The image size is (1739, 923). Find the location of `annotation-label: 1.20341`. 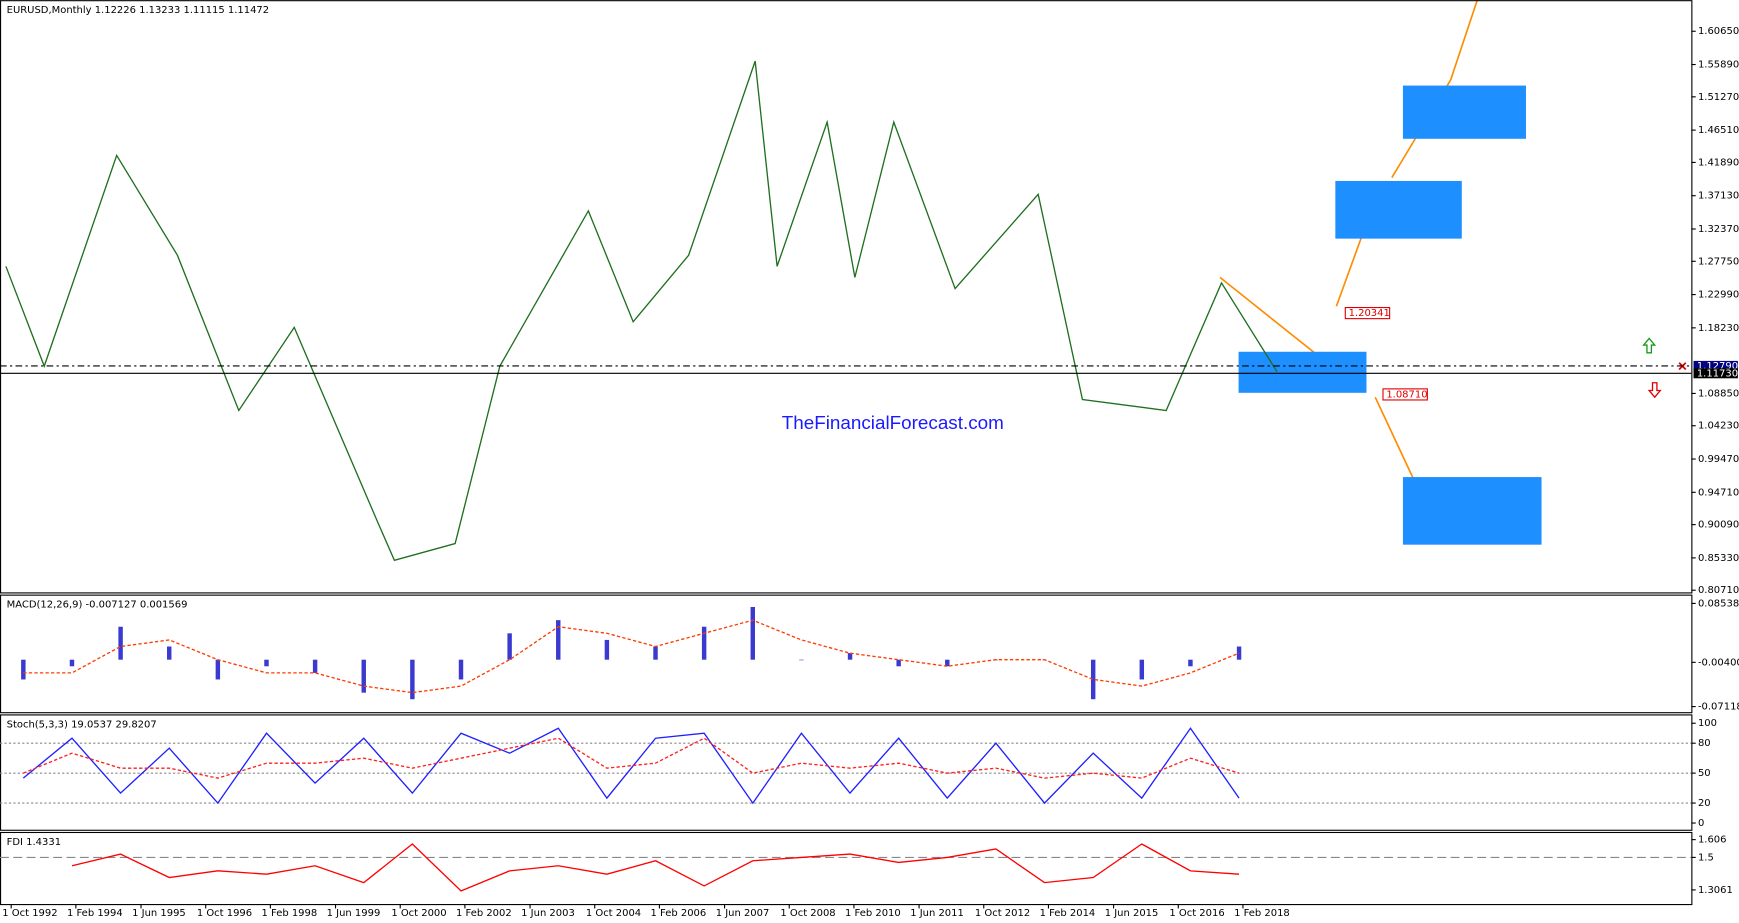

annotation-label: 1.20341 is located at coordinates (1369, 313).